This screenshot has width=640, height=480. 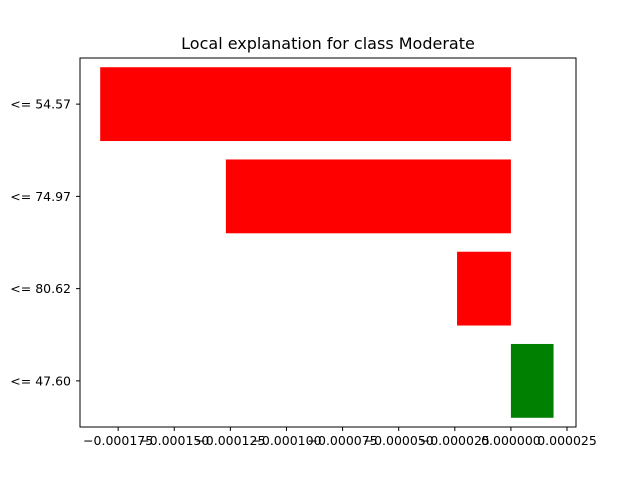 What do you see at coordinates (40, 288) in the screenshot?
I see `y-tick-label: <= 80.62` at bounding box center [40, 288].